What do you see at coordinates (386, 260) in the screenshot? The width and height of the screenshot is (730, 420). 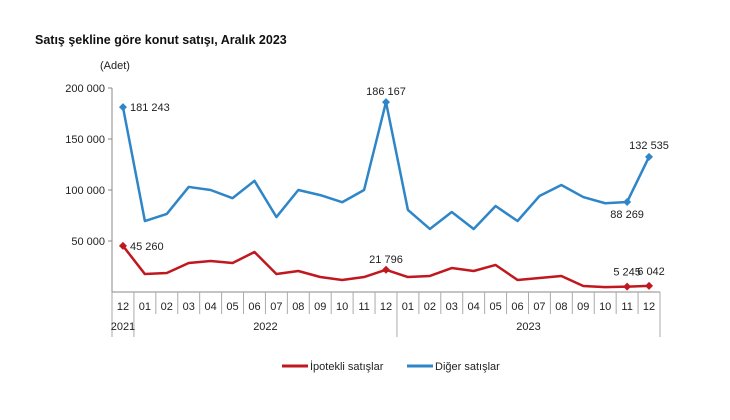 I see `data-label: 21 796` at bounding box center [386, 260].